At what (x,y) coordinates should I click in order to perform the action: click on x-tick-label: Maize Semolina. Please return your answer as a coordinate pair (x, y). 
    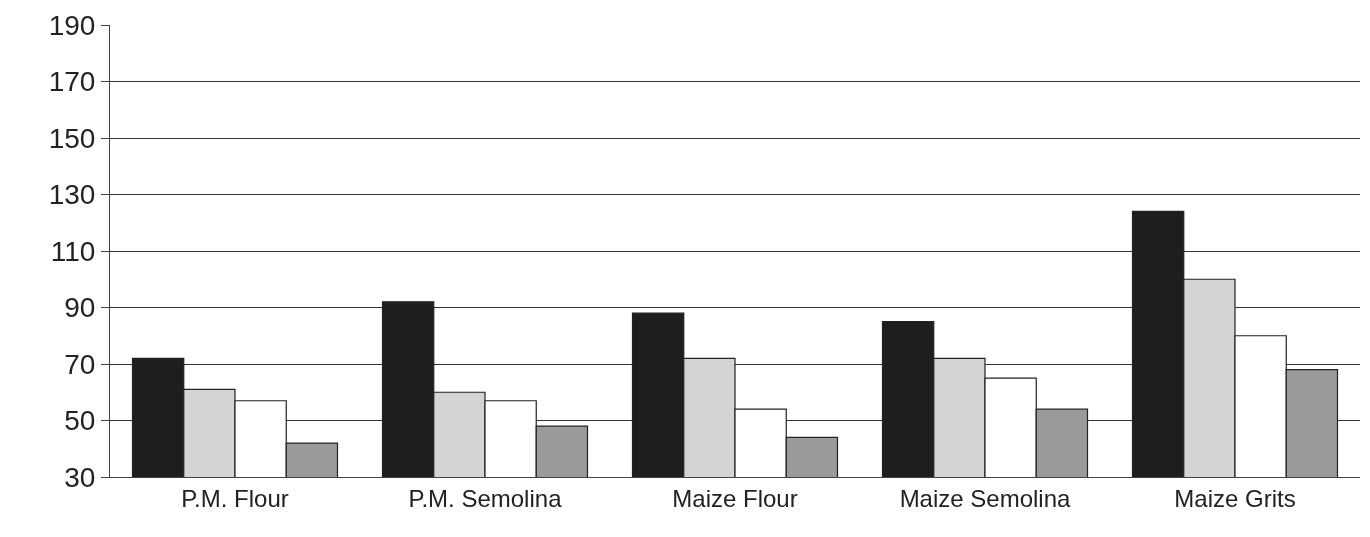
    Looking at the image, I should click on (985, 498).